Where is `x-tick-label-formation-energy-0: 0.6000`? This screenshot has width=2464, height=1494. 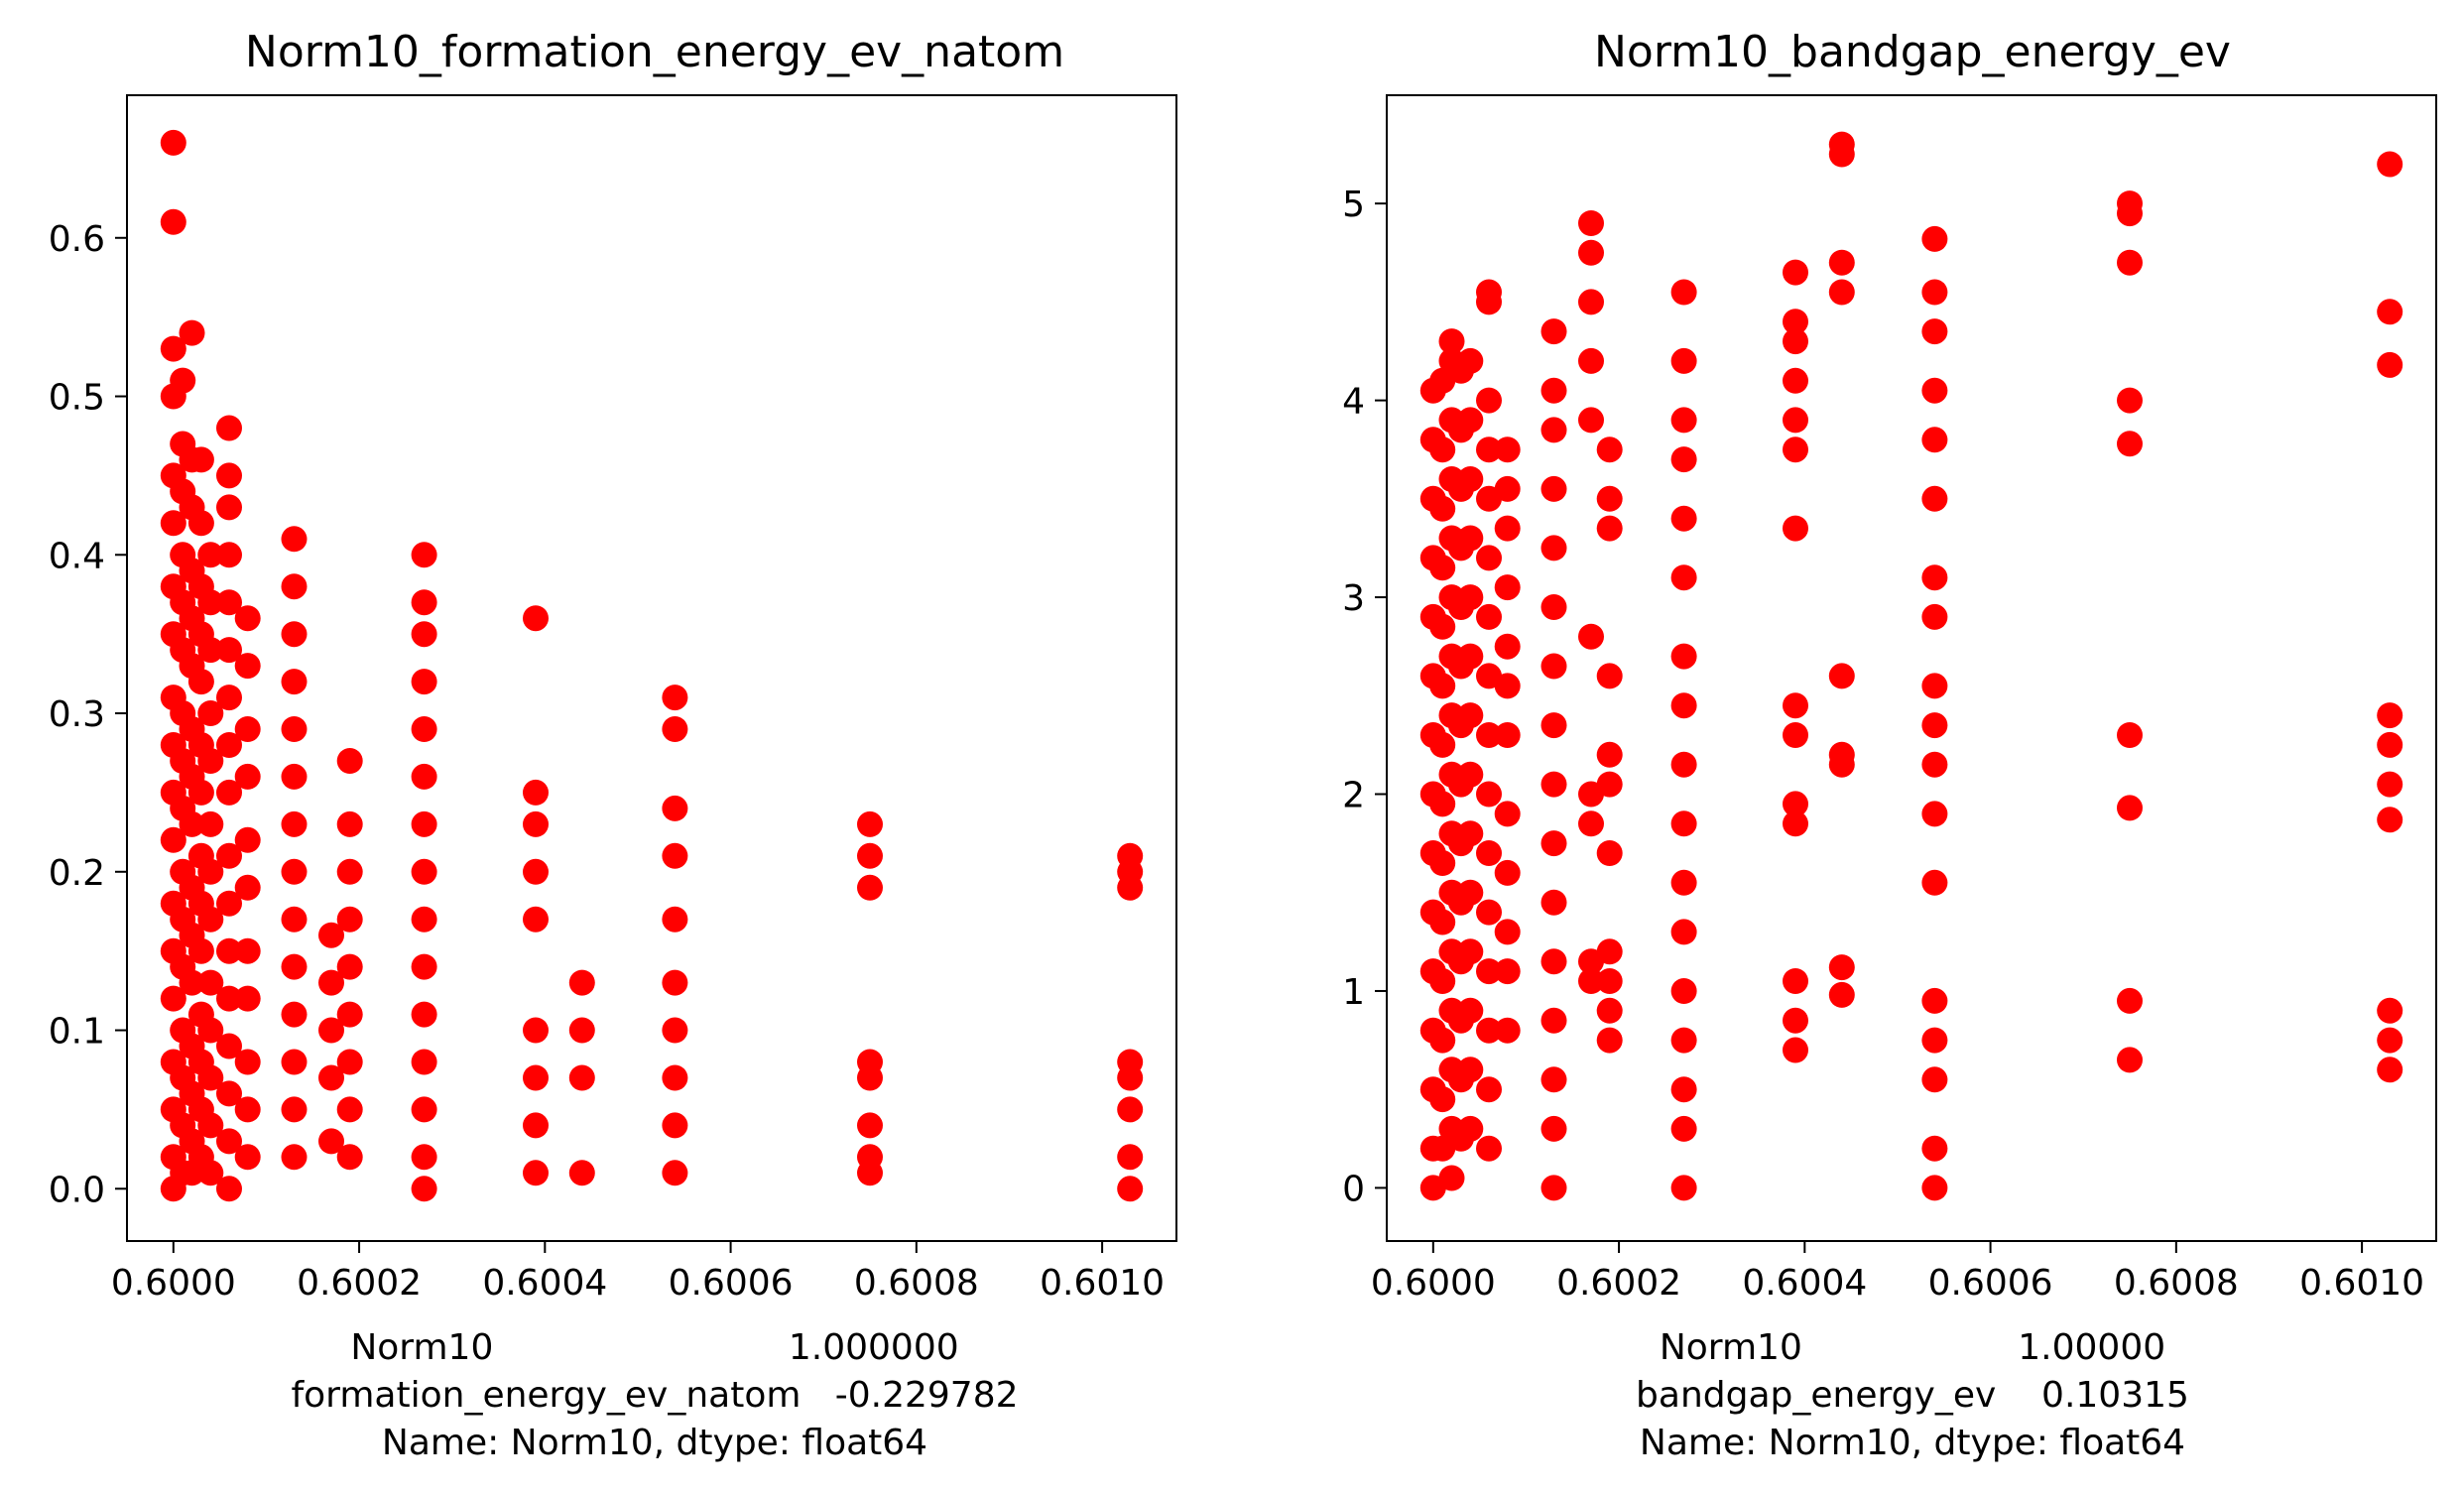
x-tick-label-formation-energy-0: 0.6000 is located at coordinates (173, 1284).